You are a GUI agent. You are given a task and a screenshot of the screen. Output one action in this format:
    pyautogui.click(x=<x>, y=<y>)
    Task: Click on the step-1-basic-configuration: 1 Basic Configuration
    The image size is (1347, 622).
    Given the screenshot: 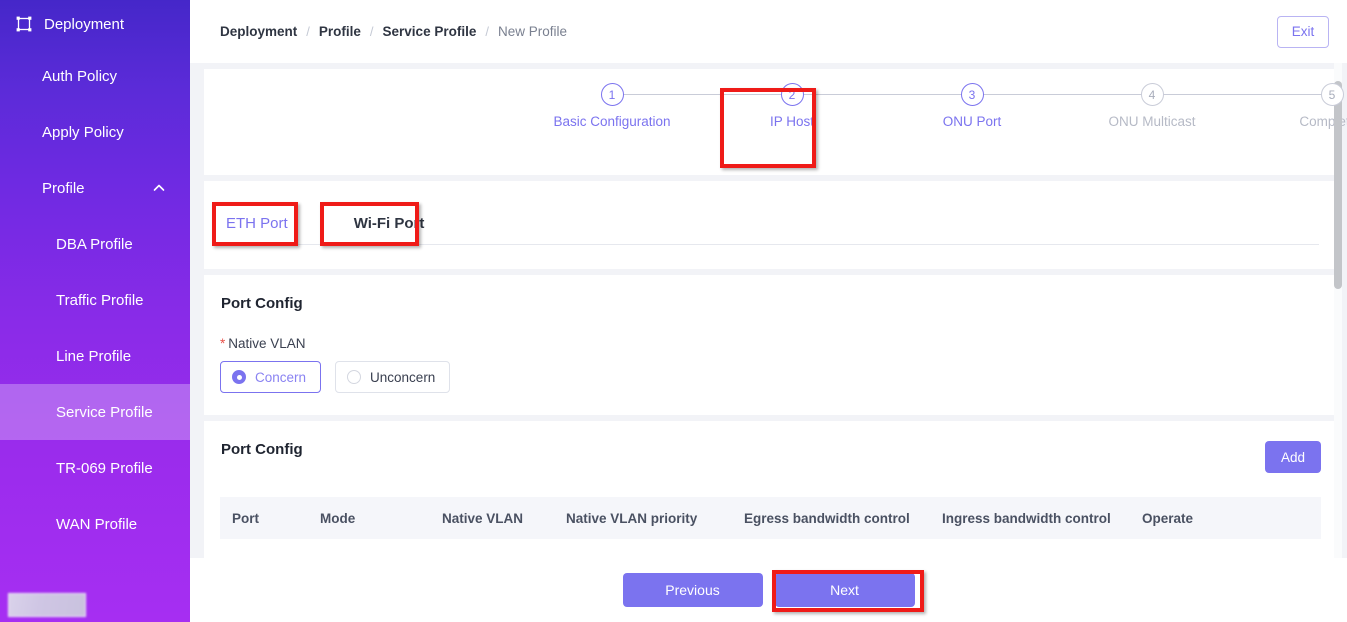 What is the action you would take?
    pyautogui.click(x=612, y=106)
    